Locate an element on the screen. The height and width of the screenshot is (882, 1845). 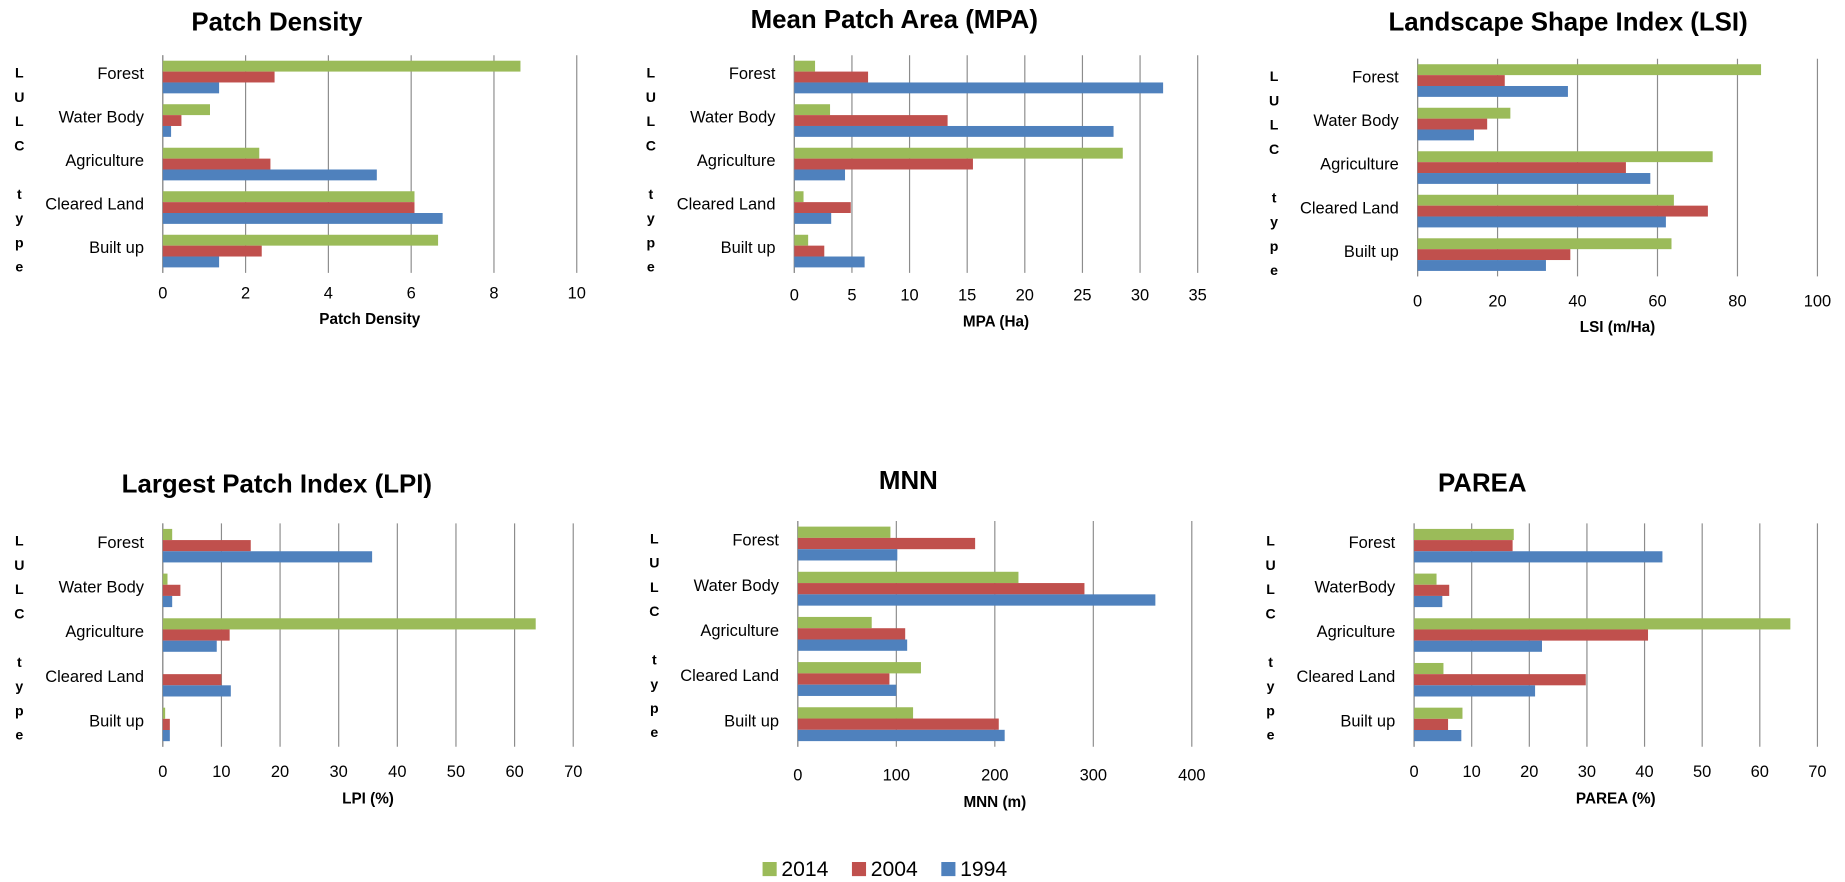
x-tick-label: 6 is located at coordinates (411, 293).